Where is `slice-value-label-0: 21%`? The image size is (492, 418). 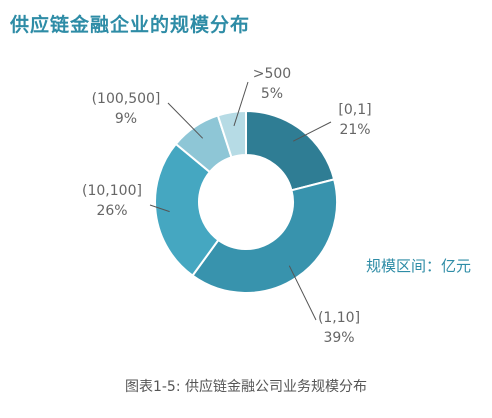 slice-value-label-0: 21% is located at coordinates (354, 130).